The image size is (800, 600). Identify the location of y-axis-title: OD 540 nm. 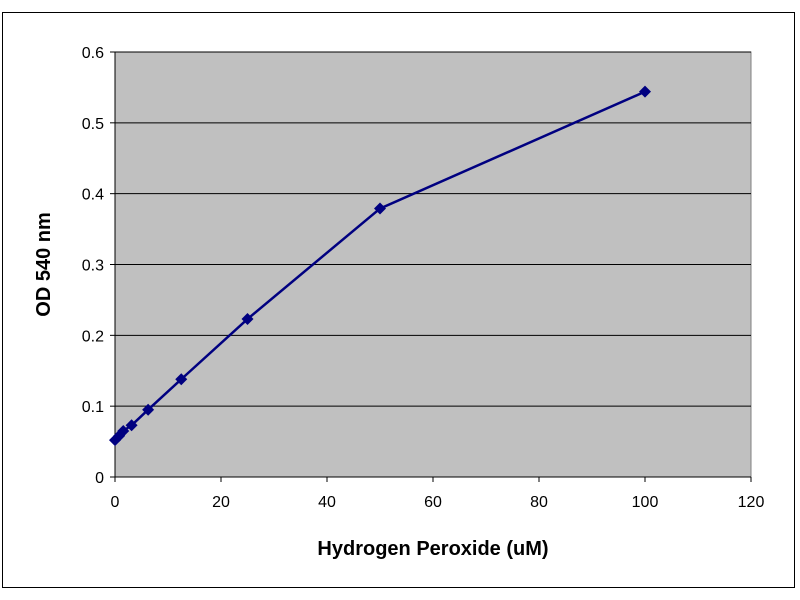
(44, 264).